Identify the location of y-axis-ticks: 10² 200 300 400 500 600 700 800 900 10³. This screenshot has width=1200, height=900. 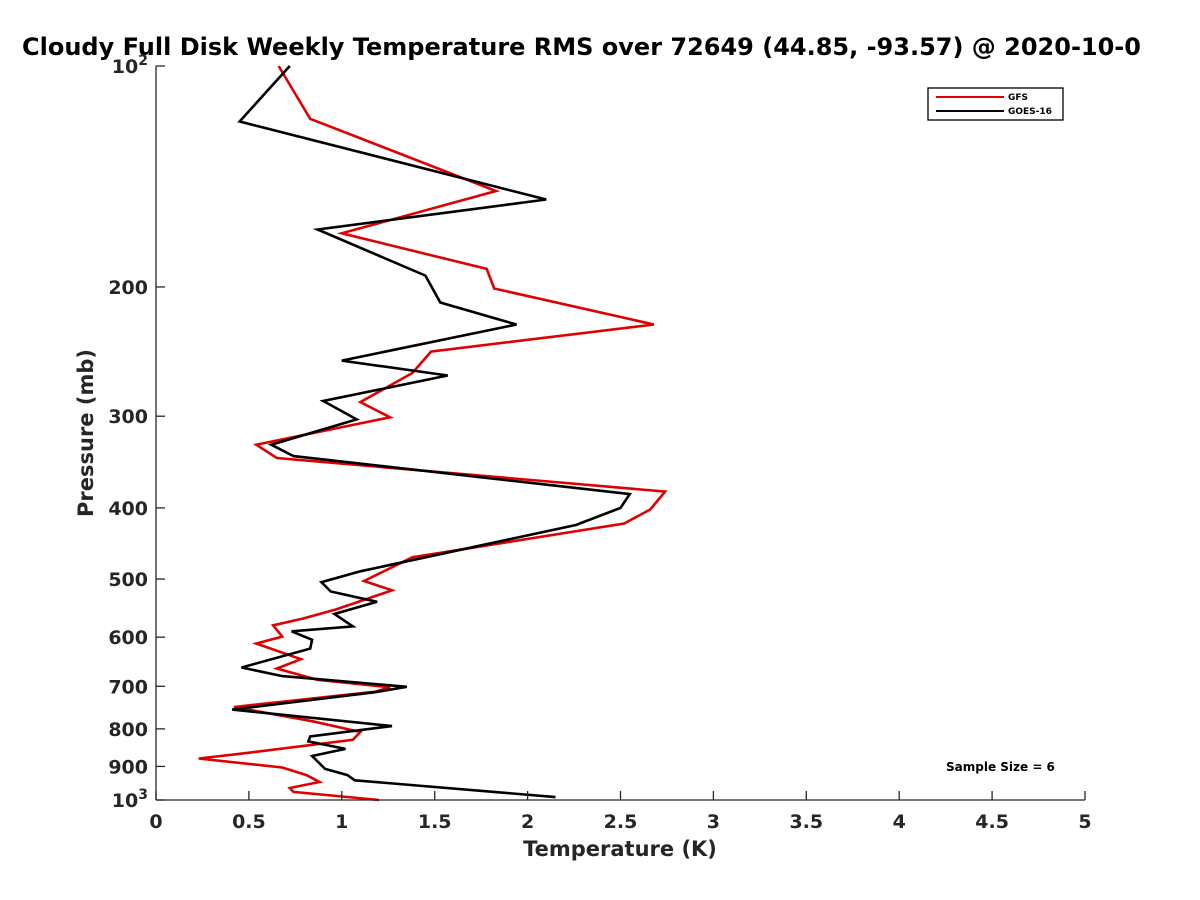
(136, 432).